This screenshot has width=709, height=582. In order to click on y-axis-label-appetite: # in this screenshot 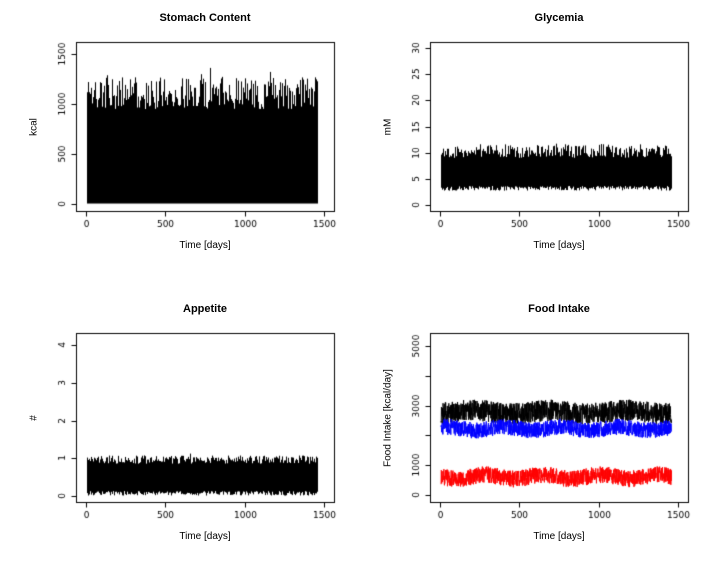, I will do `click(34, 418)`.